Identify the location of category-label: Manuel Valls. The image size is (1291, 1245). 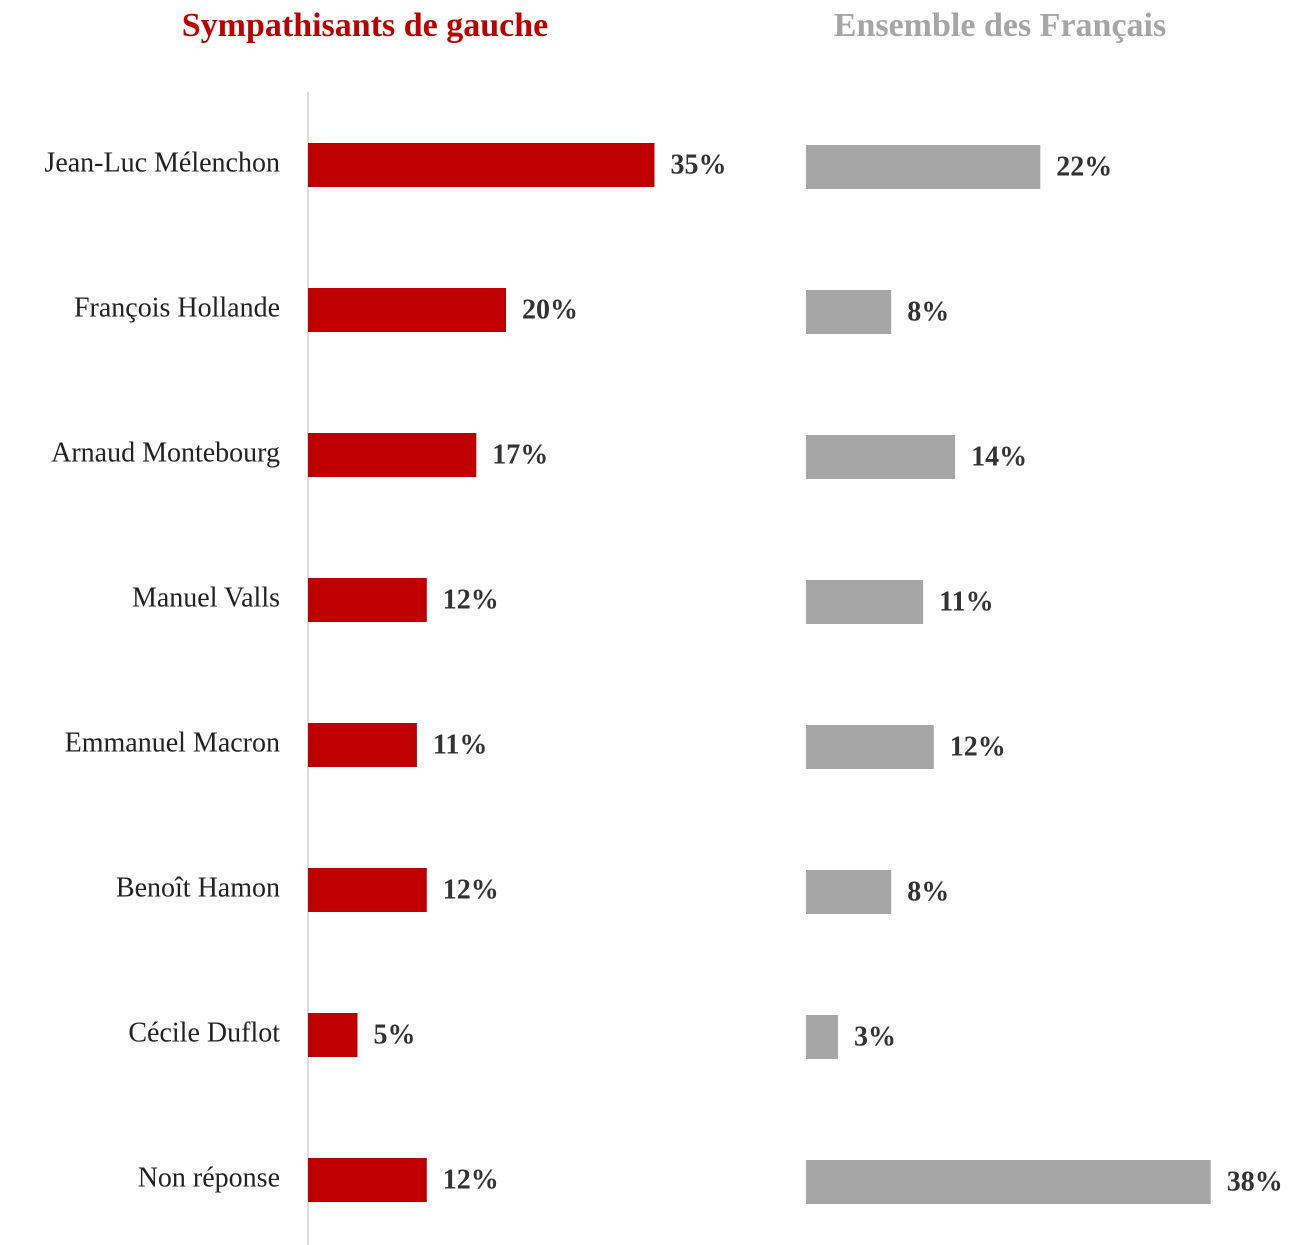
(206, 597).